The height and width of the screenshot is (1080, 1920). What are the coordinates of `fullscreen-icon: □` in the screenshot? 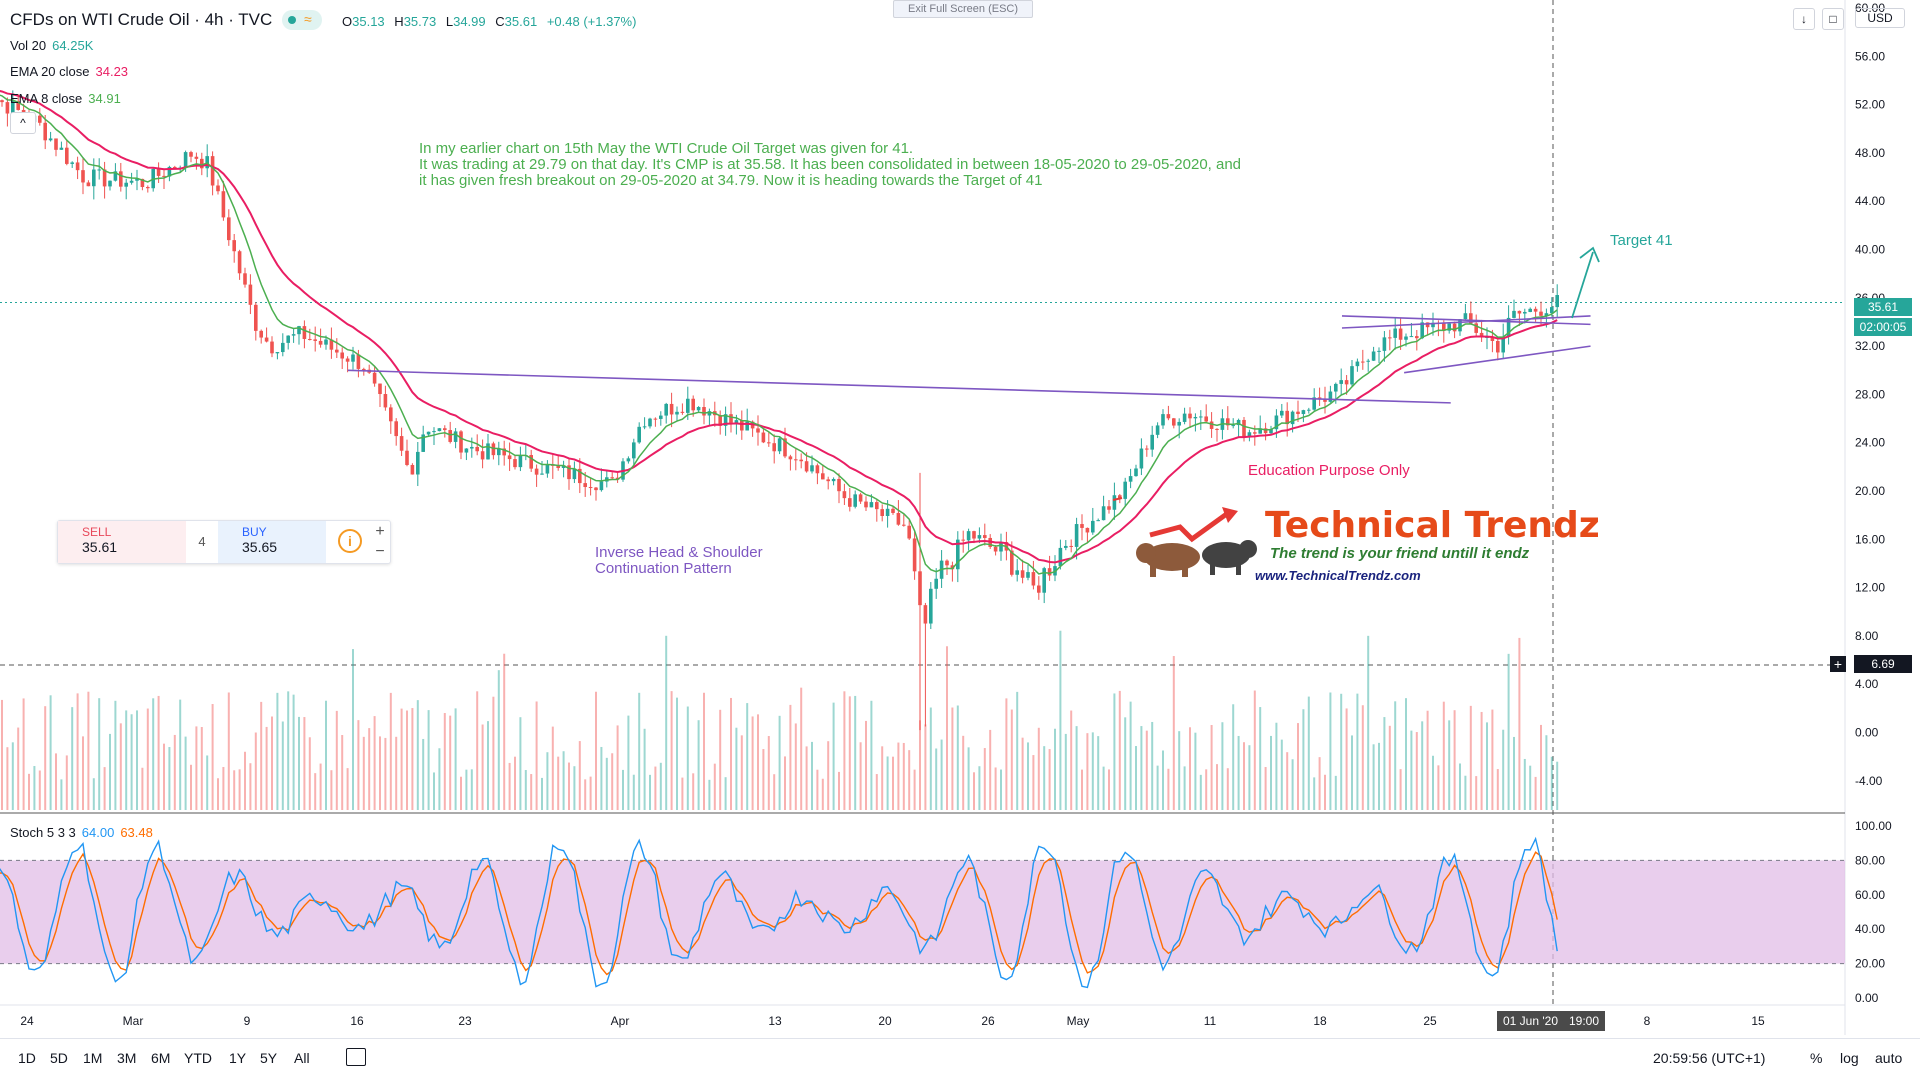 It's located at (1833, 19).